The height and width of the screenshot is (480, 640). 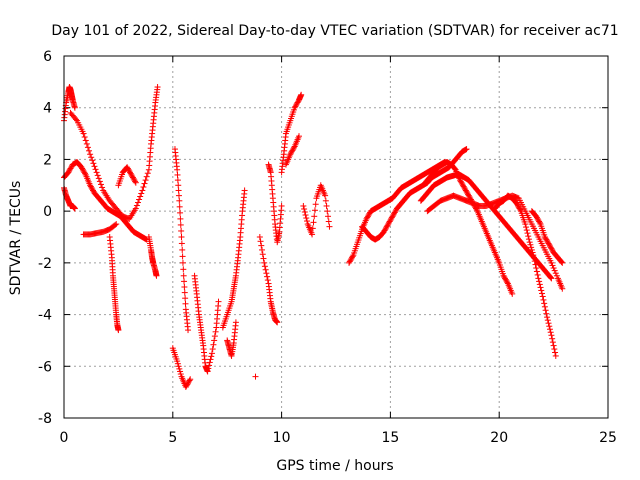 I want to click on x-tick-label: 10, so click(x=282, y=438).